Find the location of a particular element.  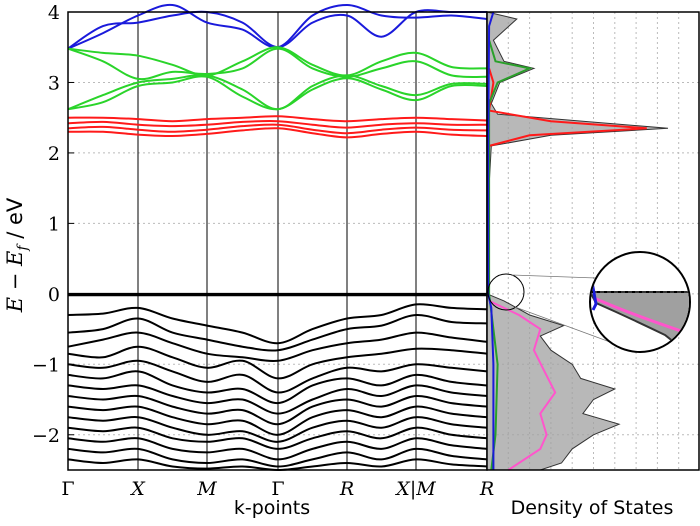

k-tick-label: M is located at coordinates (206, 489).